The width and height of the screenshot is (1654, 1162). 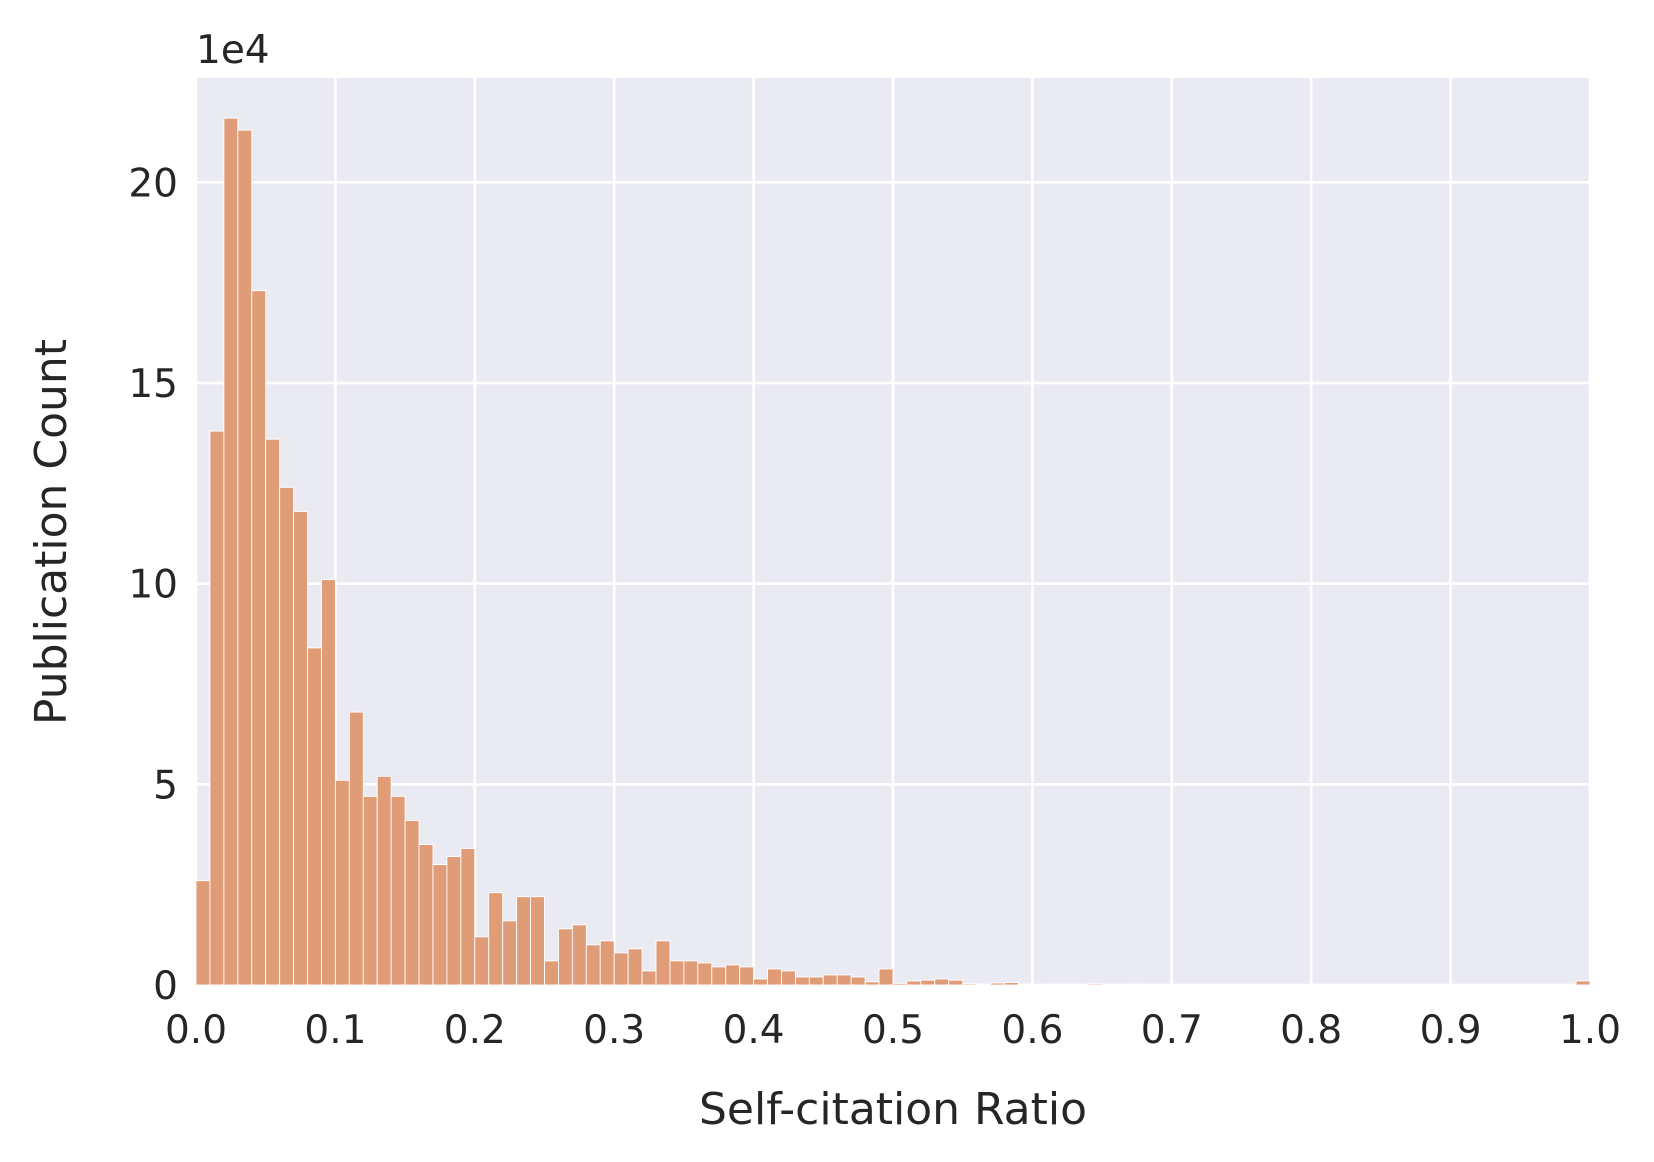 What do you see at coordinates (475, 1030) in the screenshot?
I see `x-tick-label: 0.2` at bounding box center [475, 1030].